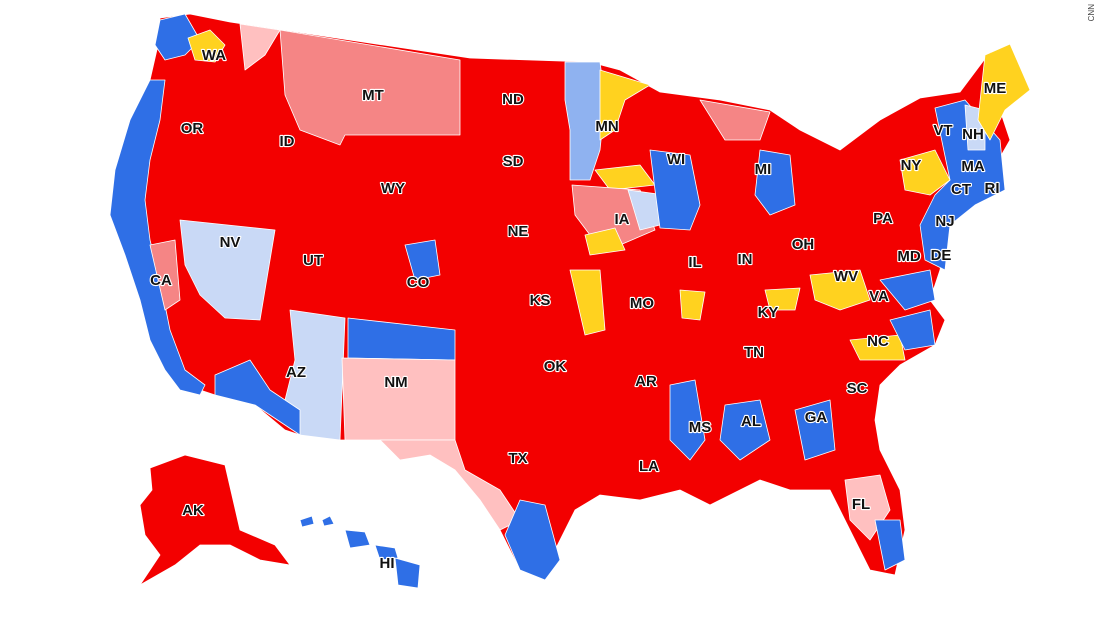 Image resolution: width=1100 pixels, height=619 pixels. I want to click on ca-lean-r, so click(165, 275).